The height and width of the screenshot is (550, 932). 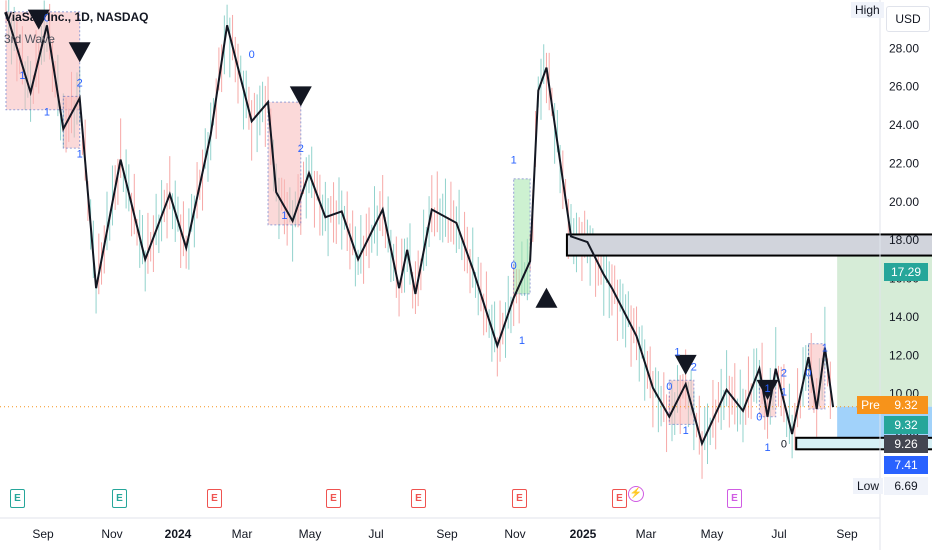 What do you see at coordinates (867, 10) in the screenshot?
I see `high-label: High` at bounding box center [867, 10].